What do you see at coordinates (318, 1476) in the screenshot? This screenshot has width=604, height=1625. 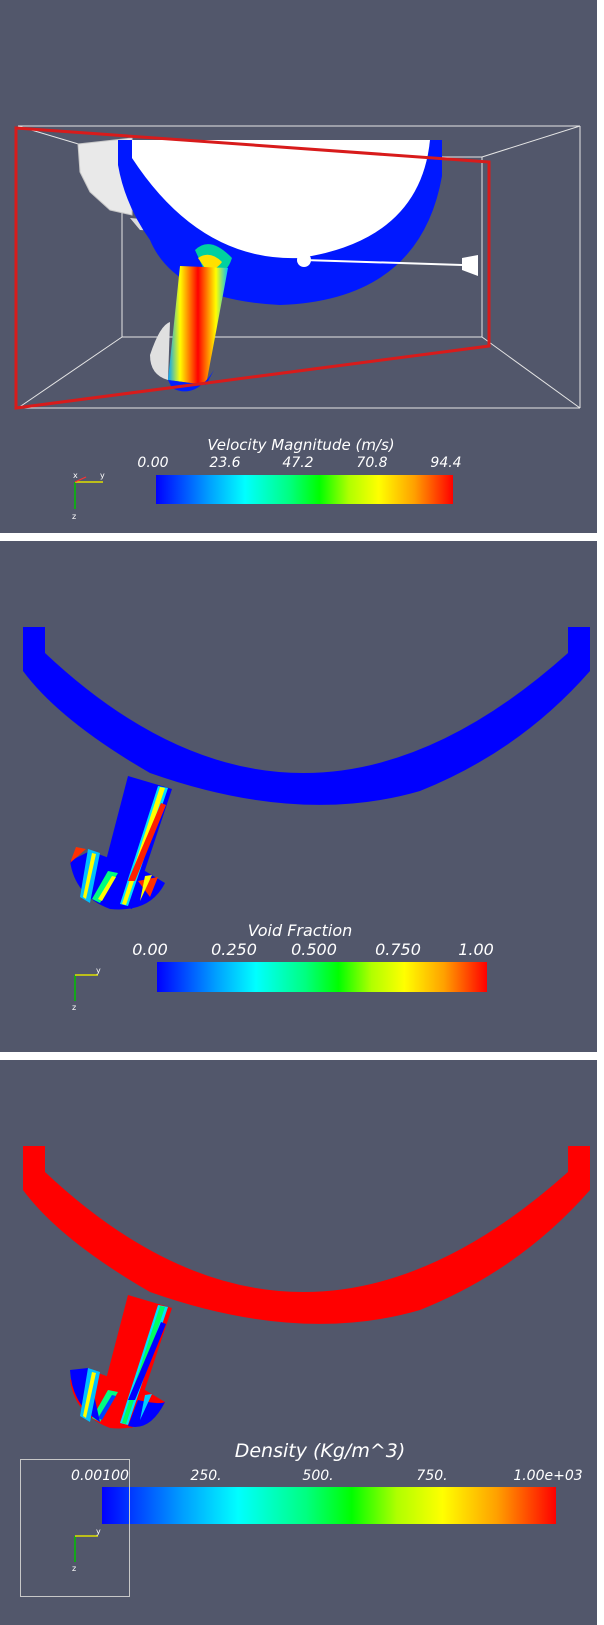 I see `colorbar-tick: 500.` at bounding box center [318, 1476].